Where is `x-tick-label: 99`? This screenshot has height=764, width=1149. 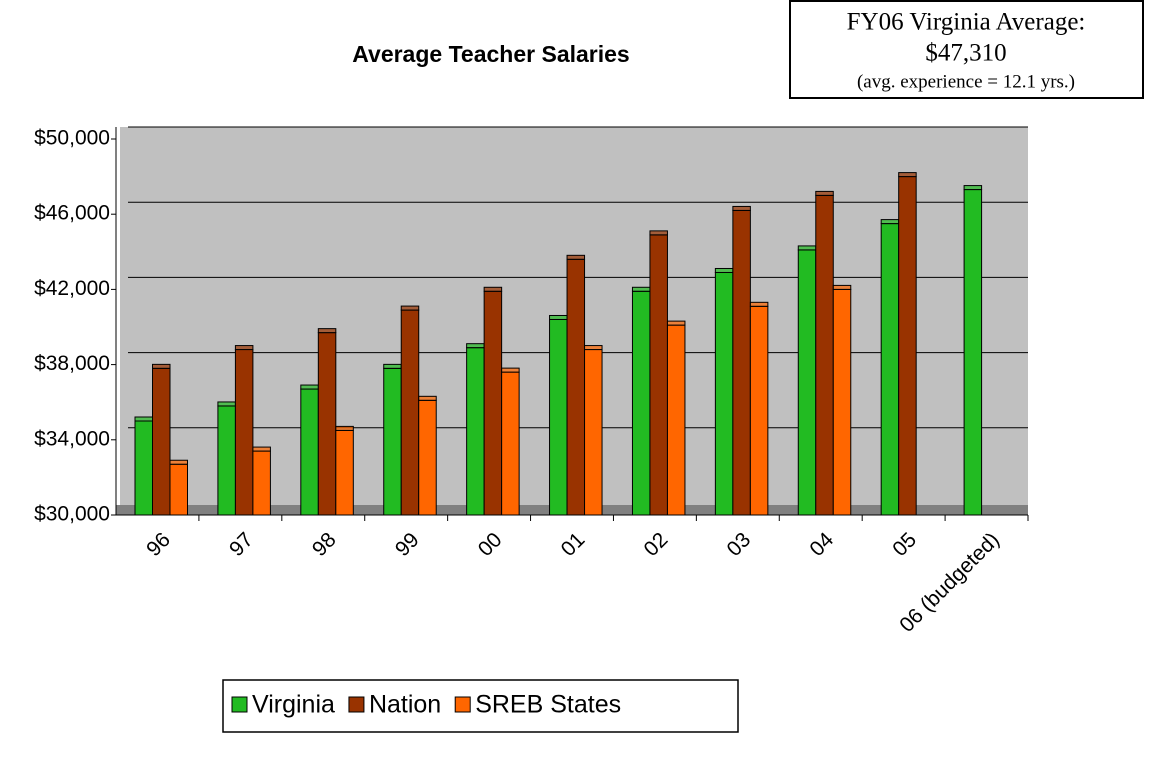 x-tick-label: 99 is located at coordinates (407, 544).